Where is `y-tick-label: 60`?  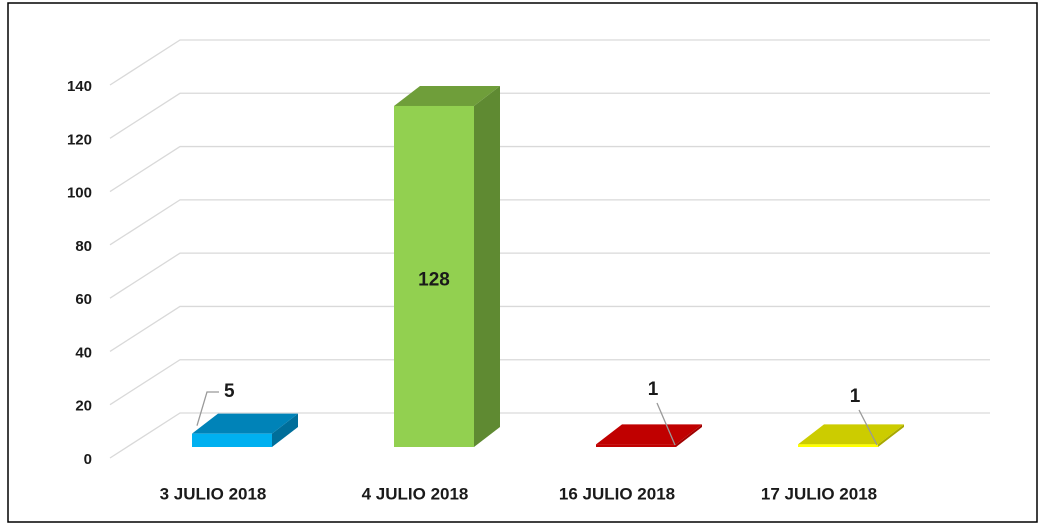 y-tick-label: 60 is located at coordinates (83, 299).